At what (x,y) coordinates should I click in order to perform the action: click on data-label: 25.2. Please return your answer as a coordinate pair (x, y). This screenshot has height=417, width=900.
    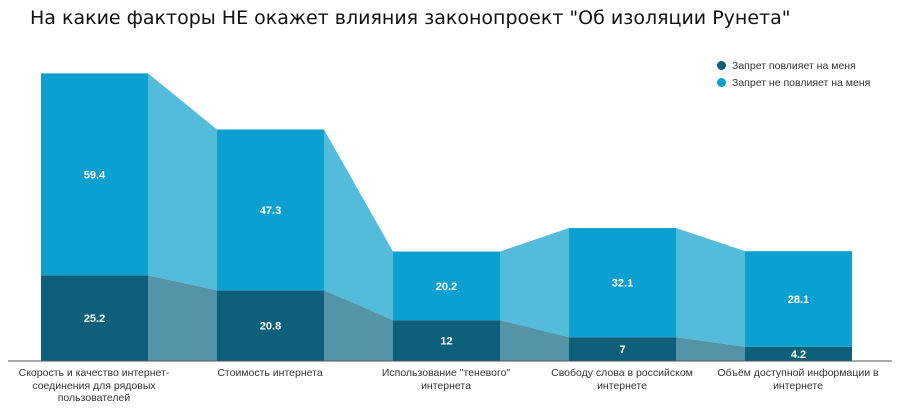
    Looking at the image, I should click on (94, 319).